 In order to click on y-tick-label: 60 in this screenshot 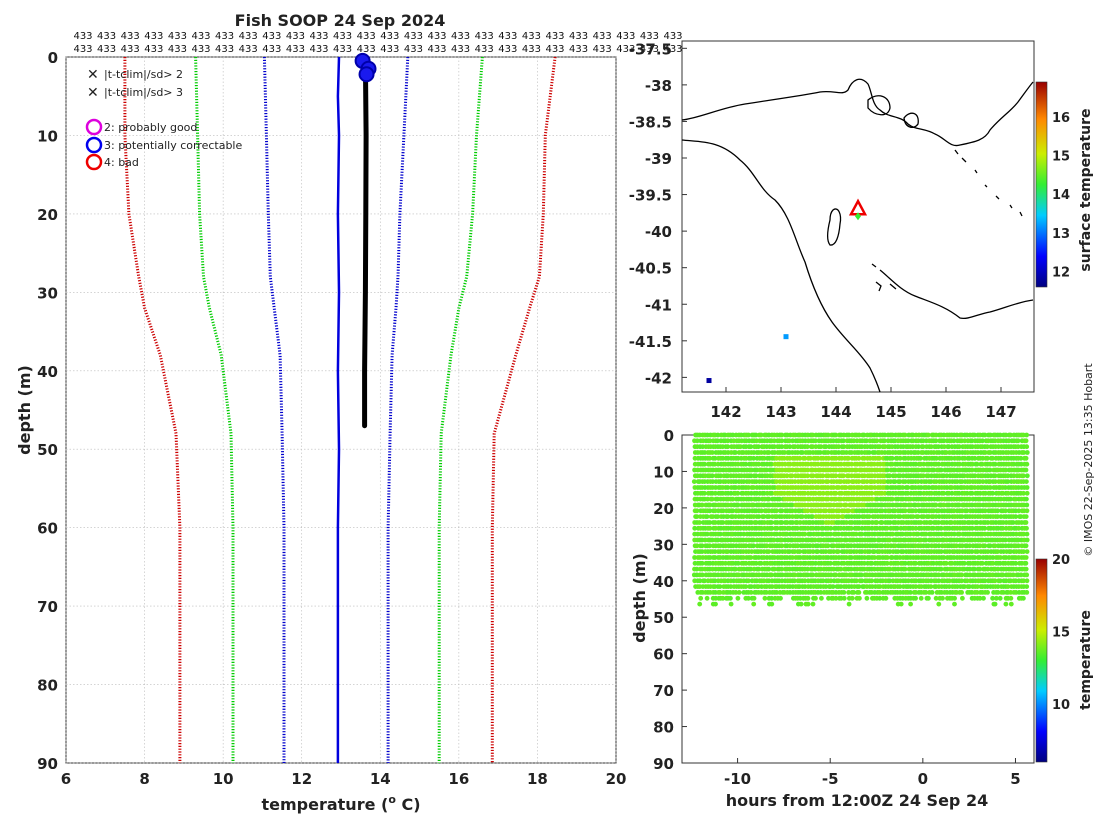, I will do `click(47, 529)`.